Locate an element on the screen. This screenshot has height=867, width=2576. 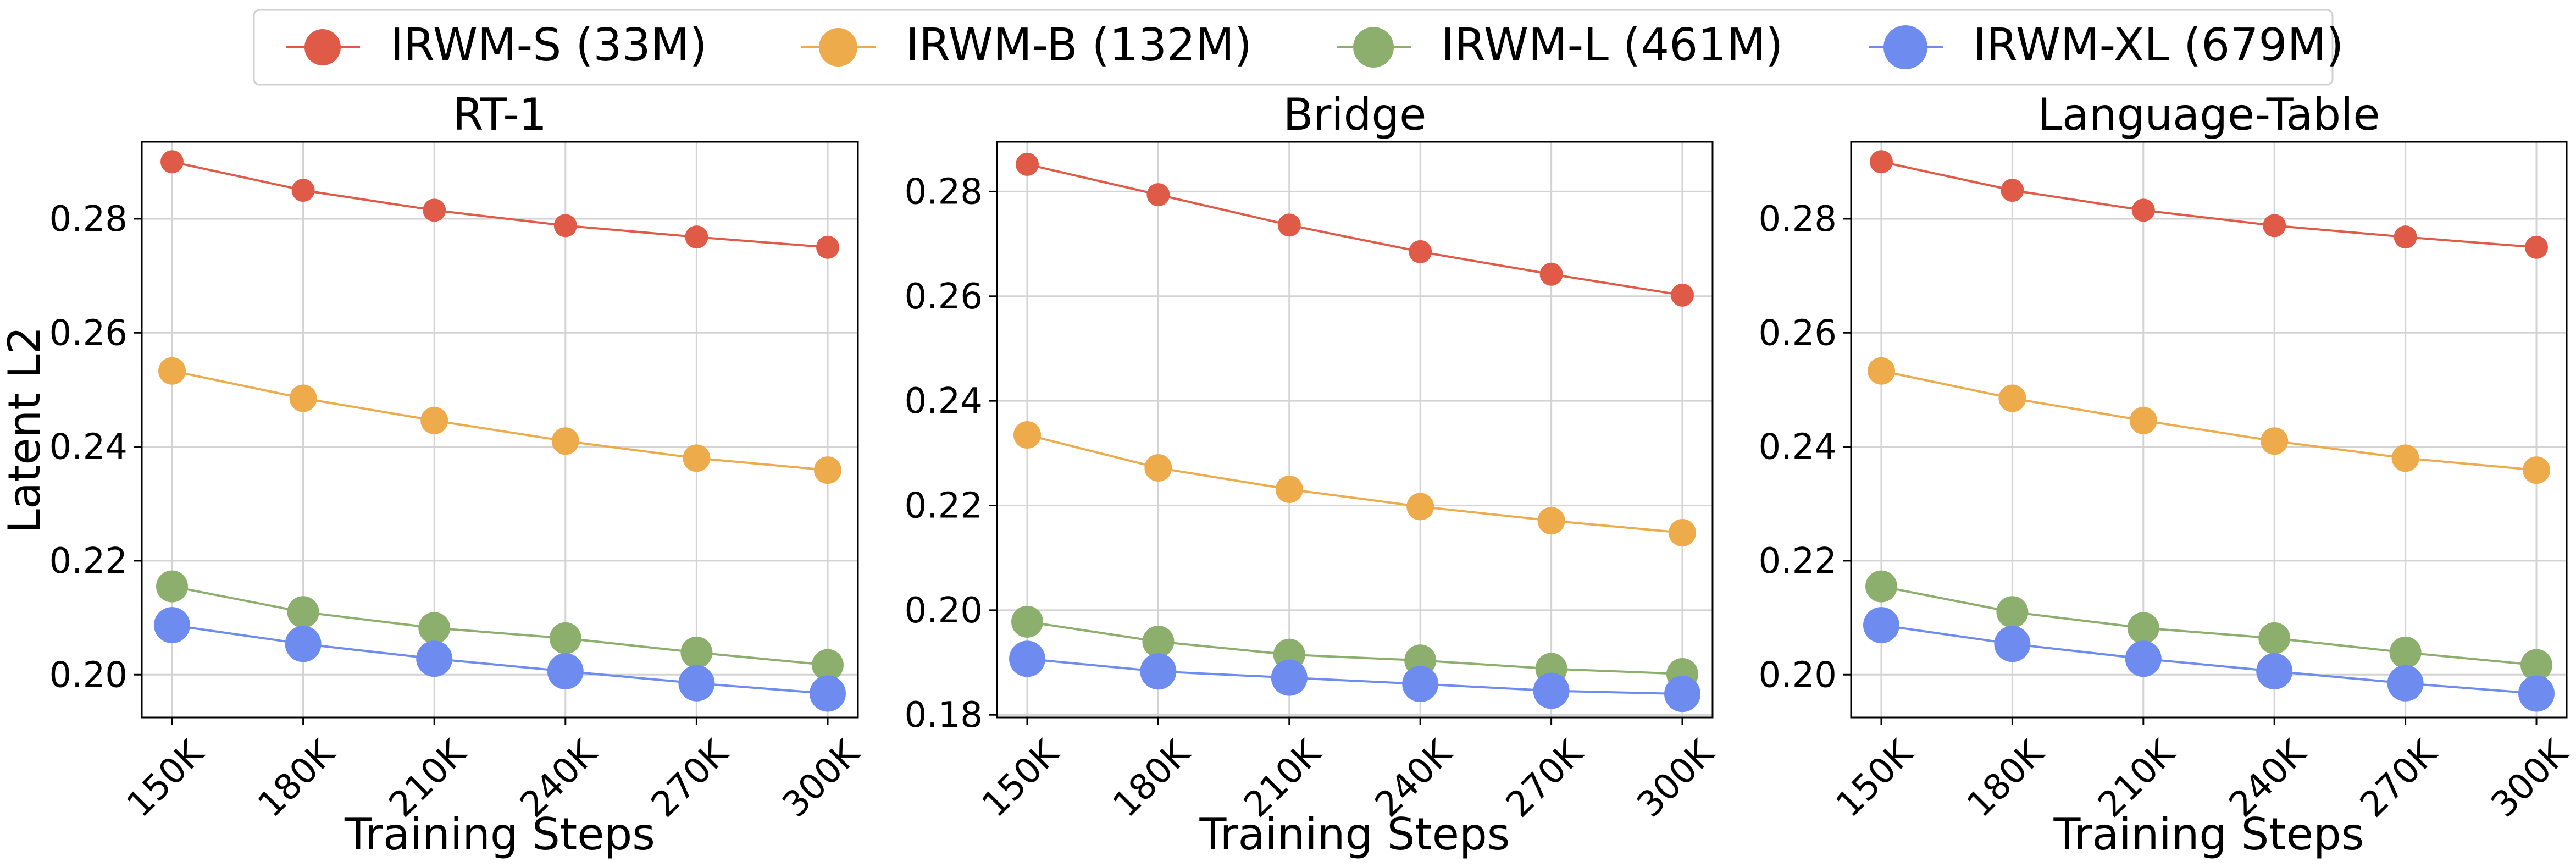
chart-title: RT-1 is located at coordinates (500, 114).